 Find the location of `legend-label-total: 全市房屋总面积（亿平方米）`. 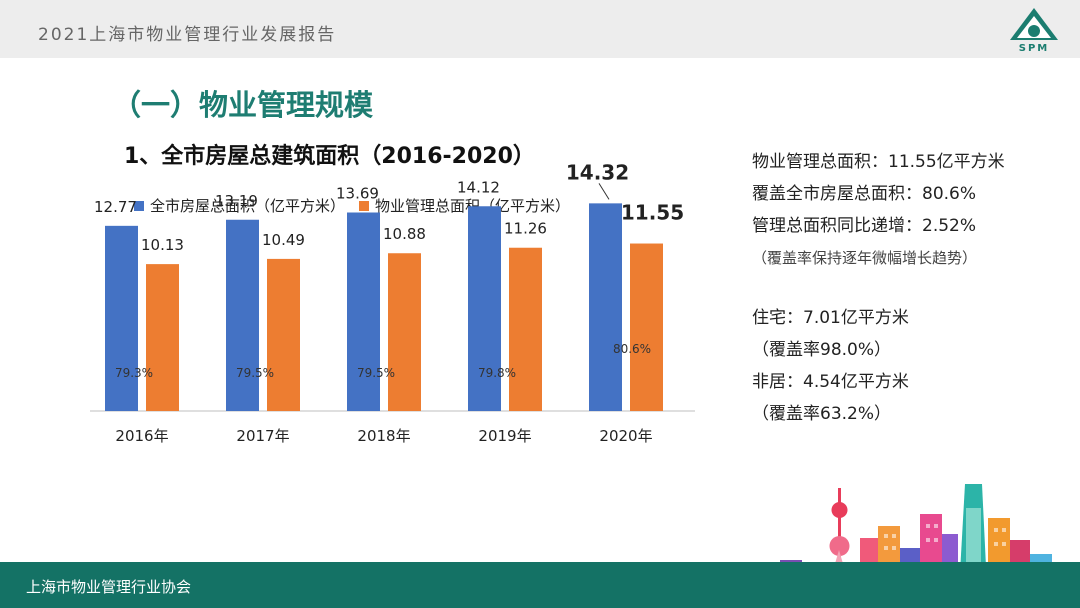

legend-label-total: 全市房屋总面积（亿平方米） is located at coordinates (248, 206).